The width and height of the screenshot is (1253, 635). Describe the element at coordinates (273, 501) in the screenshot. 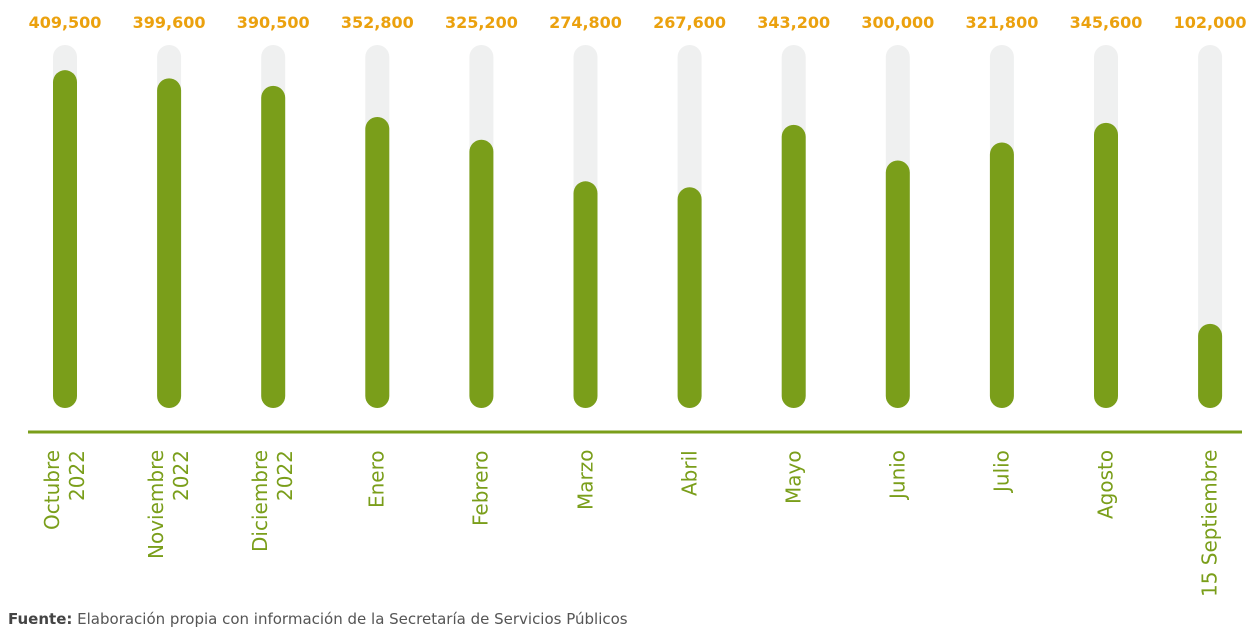

I see `category-label: Diciembre 2022` at that location.